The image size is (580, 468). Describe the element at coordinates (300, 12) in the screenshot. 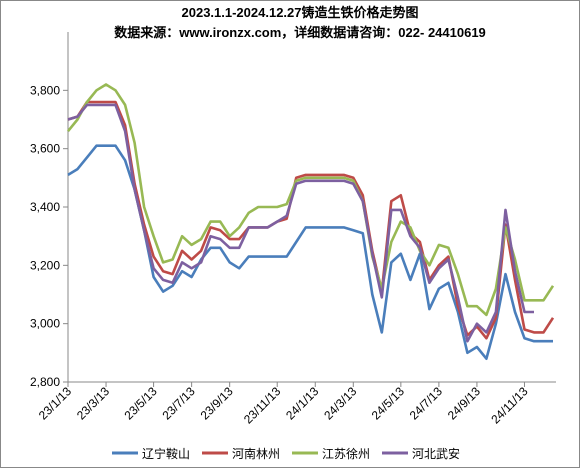

I see `chart-title: 2023.1.1-2024.12.27铸造生铁价格走势图` at that location.